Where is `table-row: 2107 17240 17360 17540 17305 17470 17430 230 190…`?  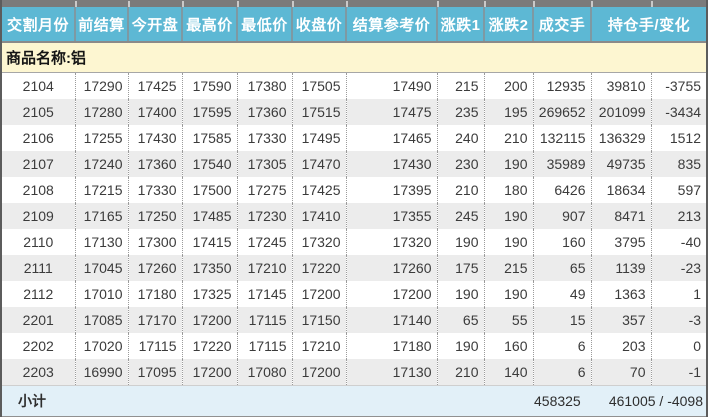 table-row: 2107 17240 17360 17540 17305 17470 17430 230 190… is located at coordinates (354, 164).